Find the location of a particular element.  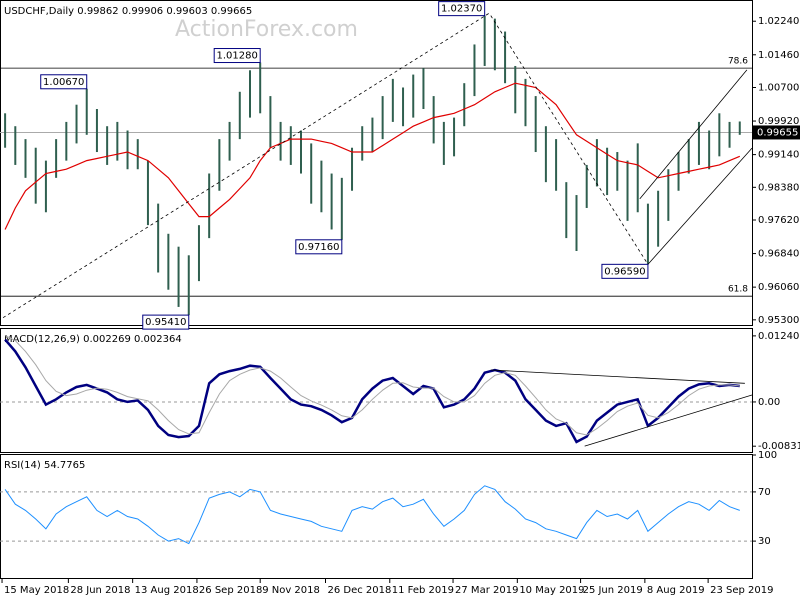

x-tick-label: 10 May 2019 is located at coordinates (551, 590).